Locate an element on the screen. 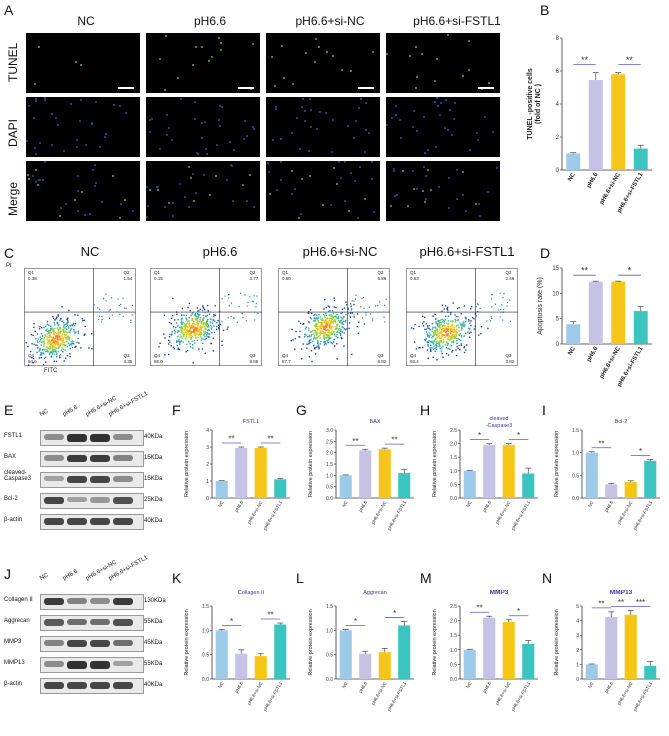 The height and width of the screenshot is (736, 669). y-tick-label: 6 is located at coordinates (558, 72).